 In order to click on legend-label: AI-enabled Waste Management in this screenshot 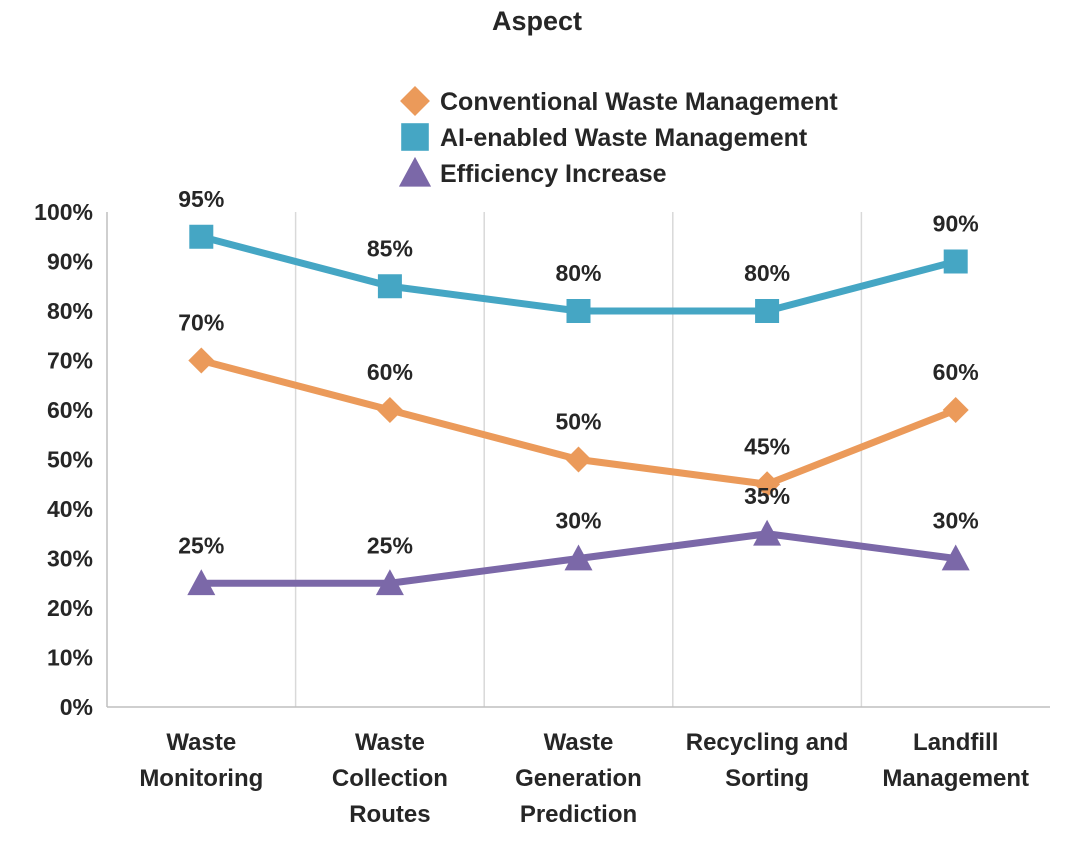, I will do `click(624, 138)`.